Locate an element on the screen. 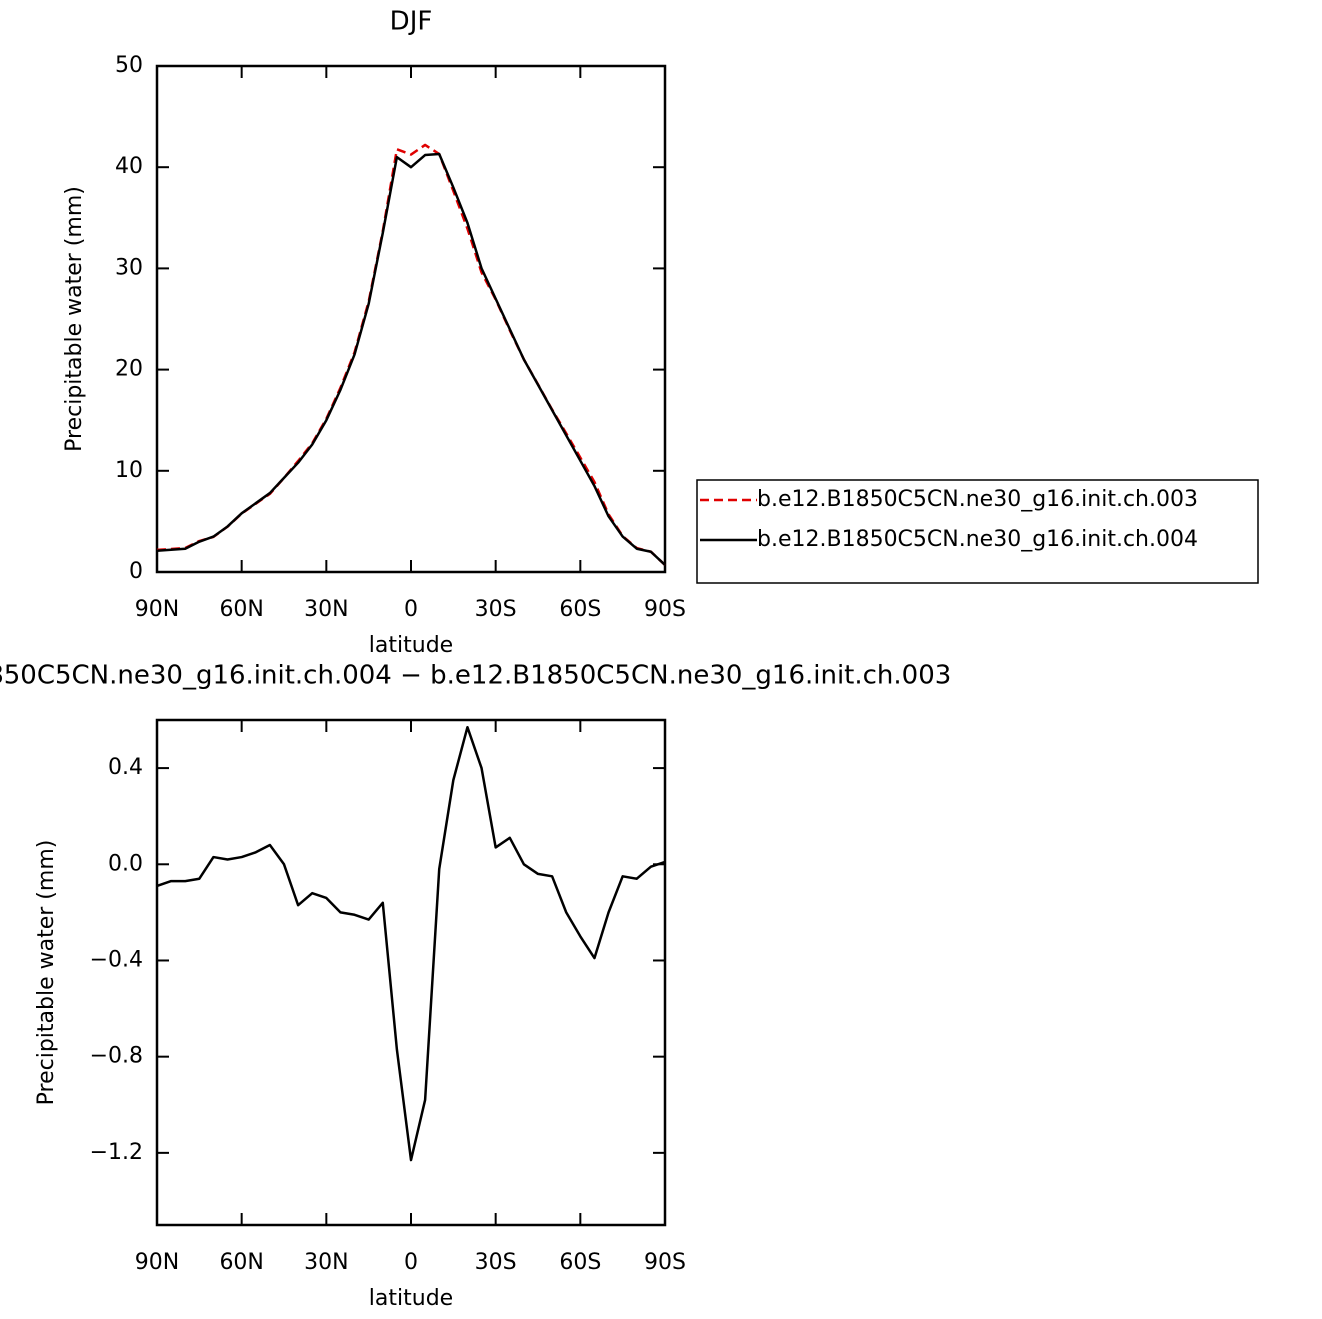 This screenshot has width=1322, height=1319. y-tick-label: −0.4 is located at coordinates (116, 959).